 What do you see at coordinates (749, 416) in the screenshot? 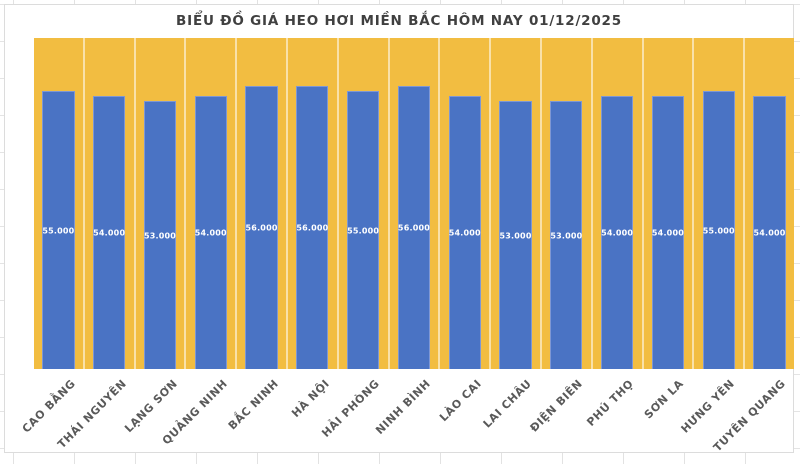
I see `x-axis-label: TUYÊN QUANG` at bounding box center [749, 416].